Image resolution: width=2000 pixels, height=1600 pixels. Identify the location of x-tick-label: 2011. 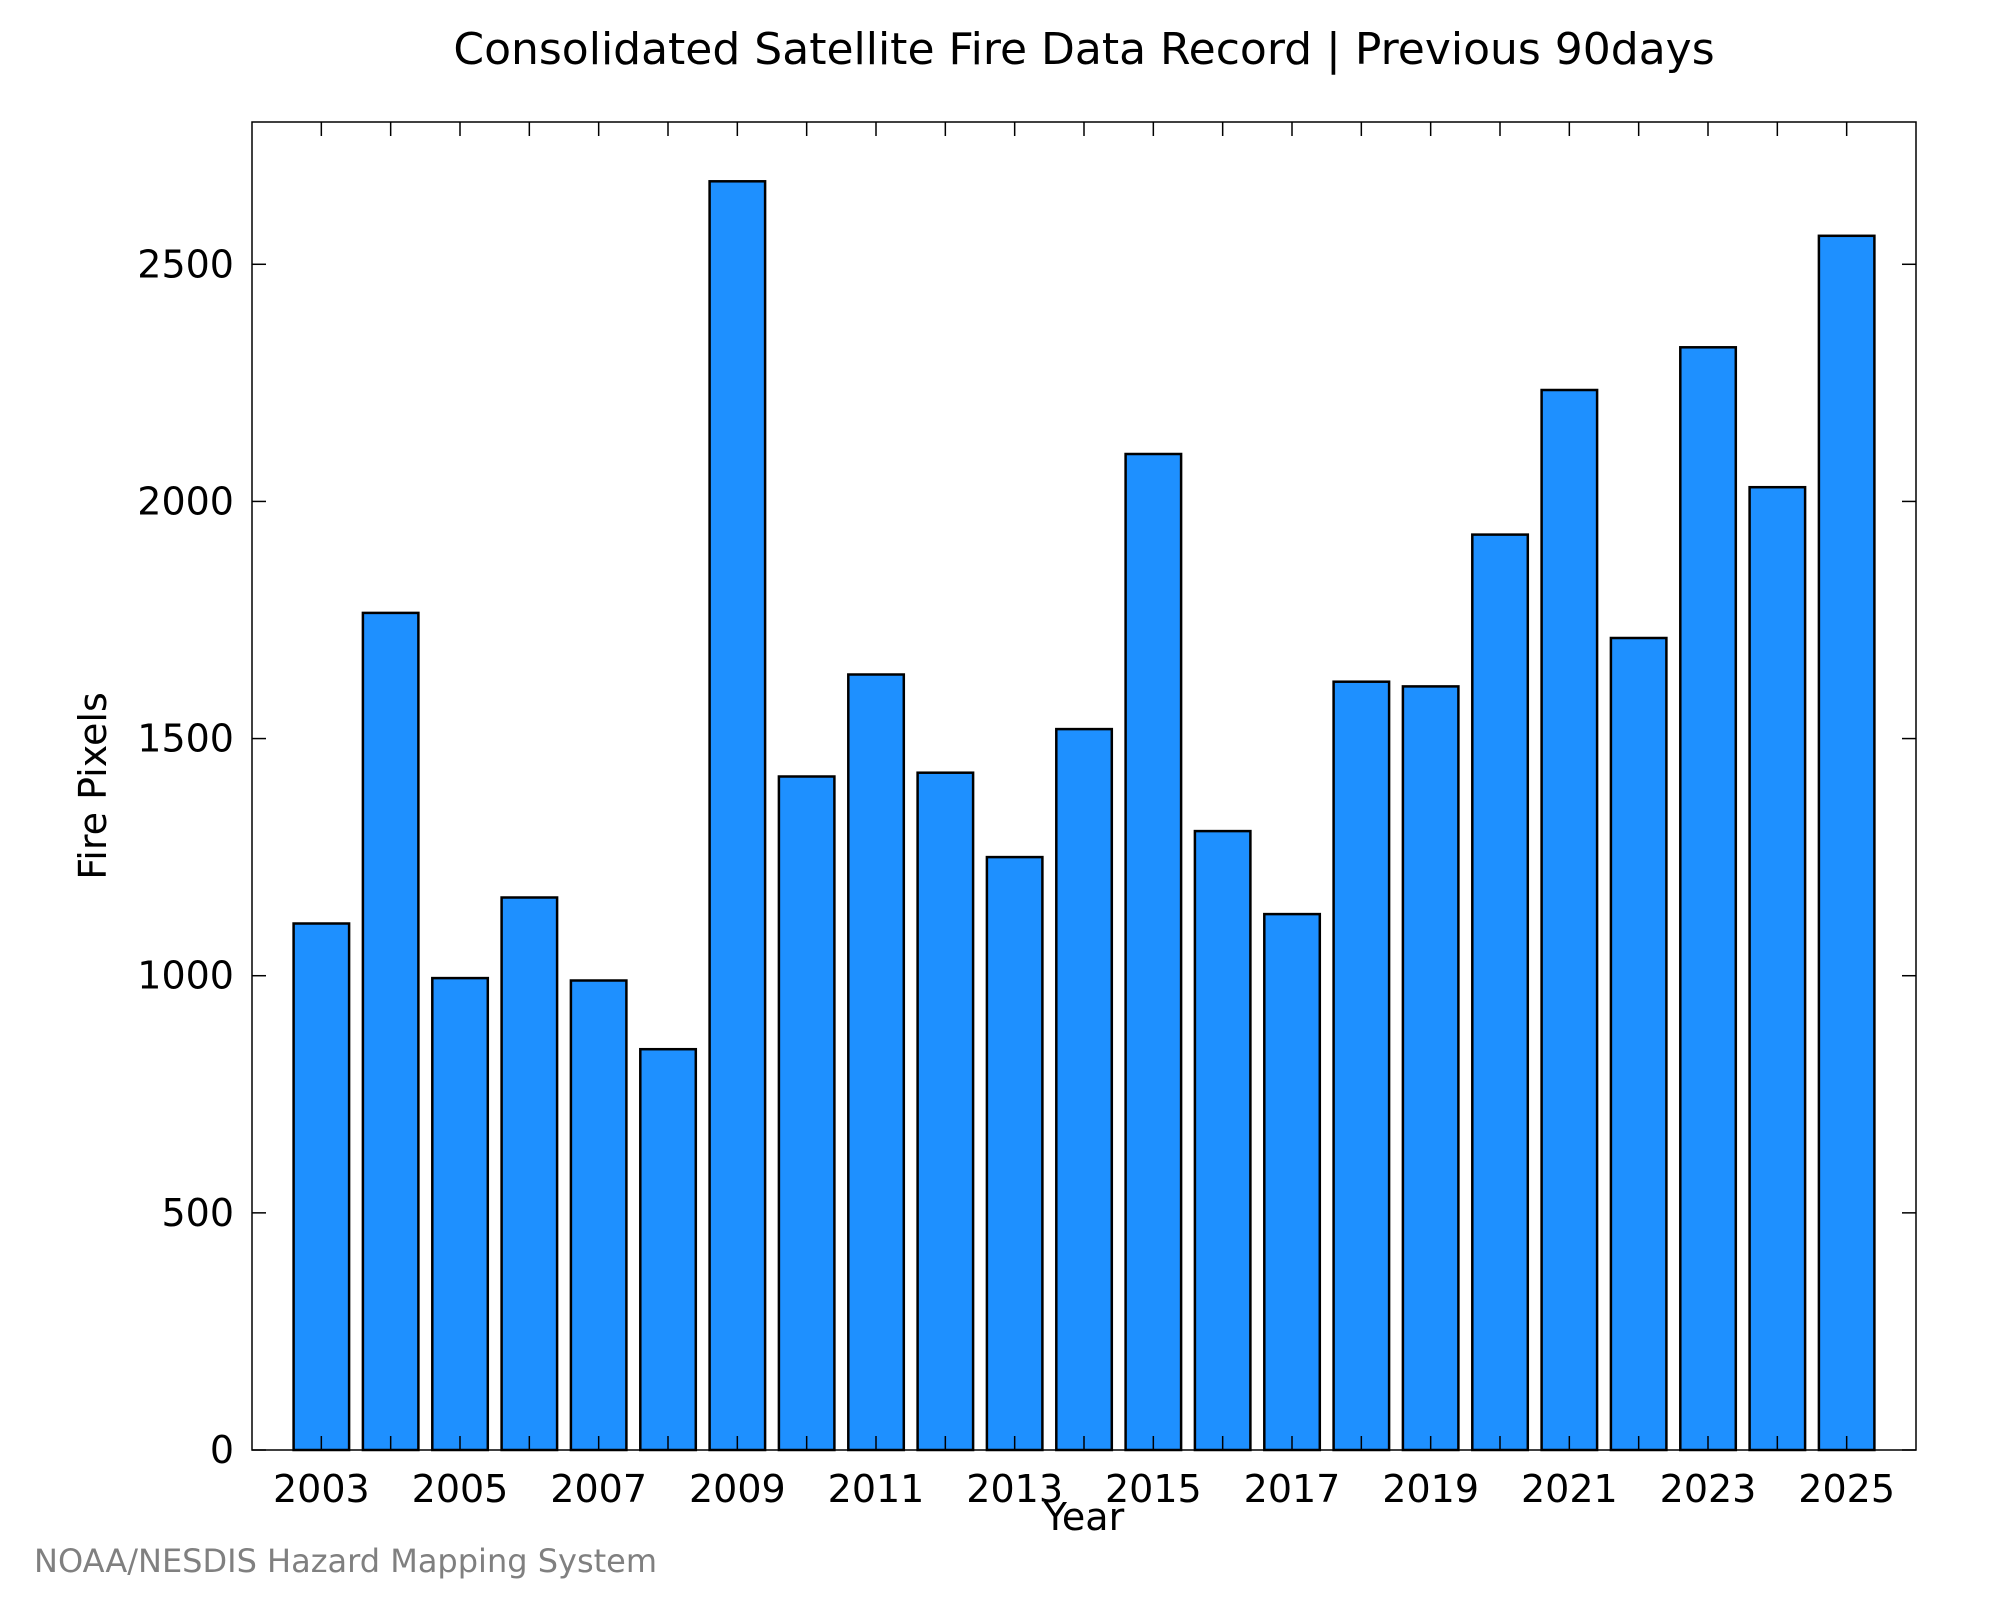
(876, 1489).